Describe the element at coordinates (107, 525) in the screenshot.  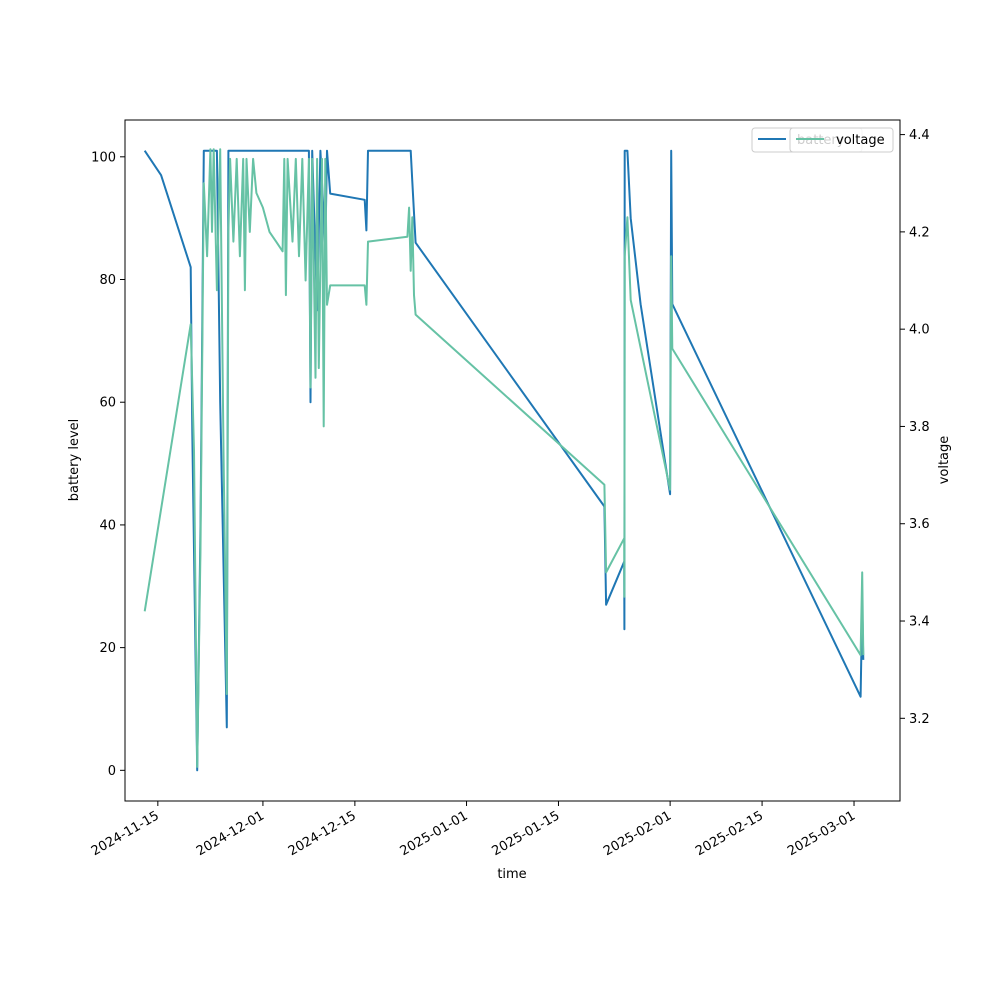
I see `y-tick-label: 40` at that location.